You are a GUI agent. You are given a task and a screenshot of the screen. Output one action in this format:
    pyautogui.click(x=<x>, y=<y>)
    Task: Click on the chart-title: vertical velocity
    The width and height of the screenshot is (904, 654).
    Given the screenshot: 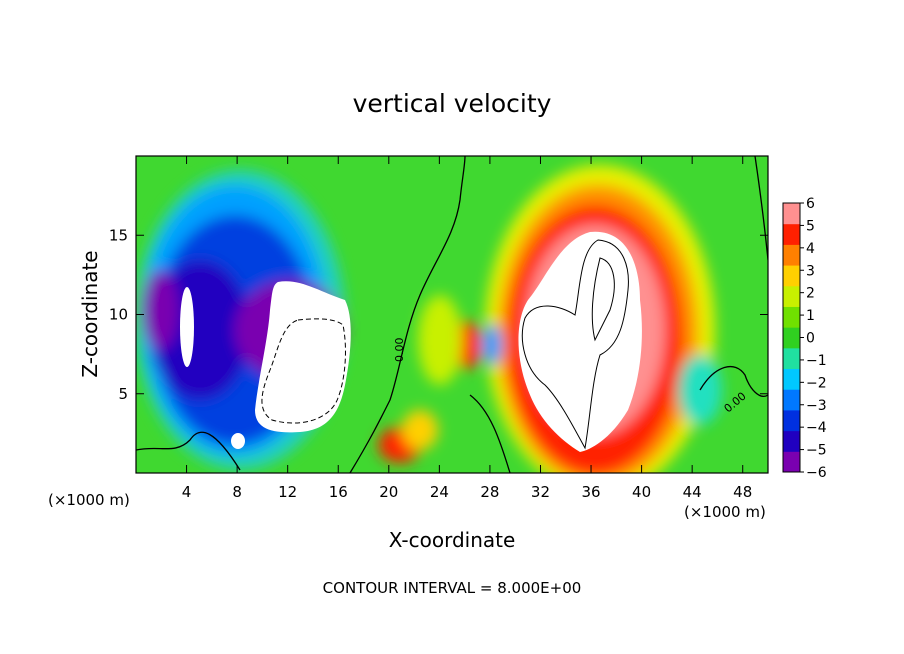 What is the action you would take?
    pyautogui.click(x=452, y=103)
    